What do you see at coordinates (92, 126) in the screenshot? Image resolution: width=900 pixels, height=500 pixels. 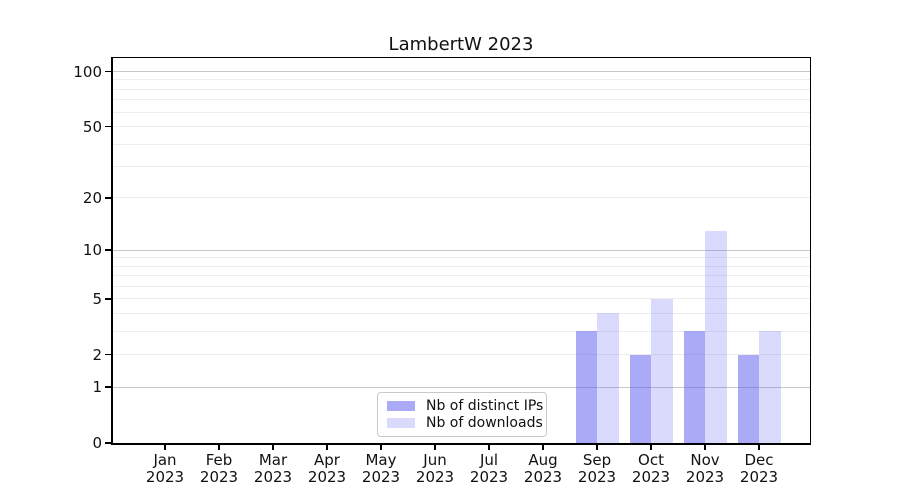 I see `y-tick-label-50: 50` at bounding box center [92, 126].